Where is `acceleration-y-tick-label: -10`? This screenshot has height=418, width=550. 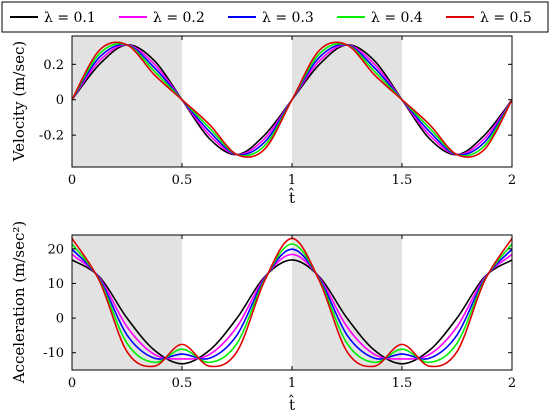
acceleration-y-tick-label: -10 is located at coordinates (53, 353).